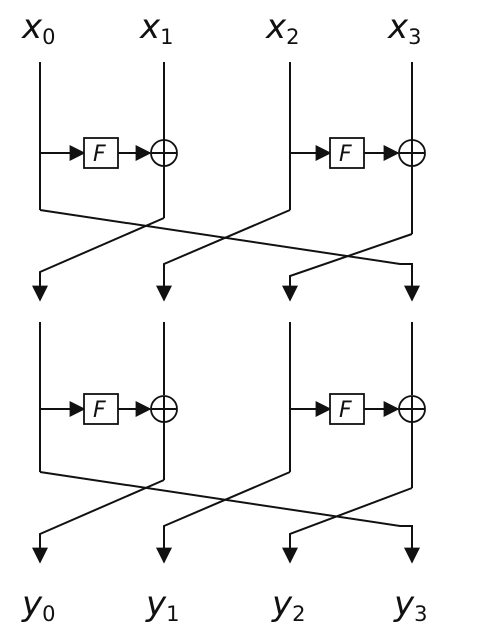 This screenshot has width=477, height=642. What do you see at coordinates (156, 28) in the screenshot?
I see `input-label-x1: x1` at bounding box center [156, 28].